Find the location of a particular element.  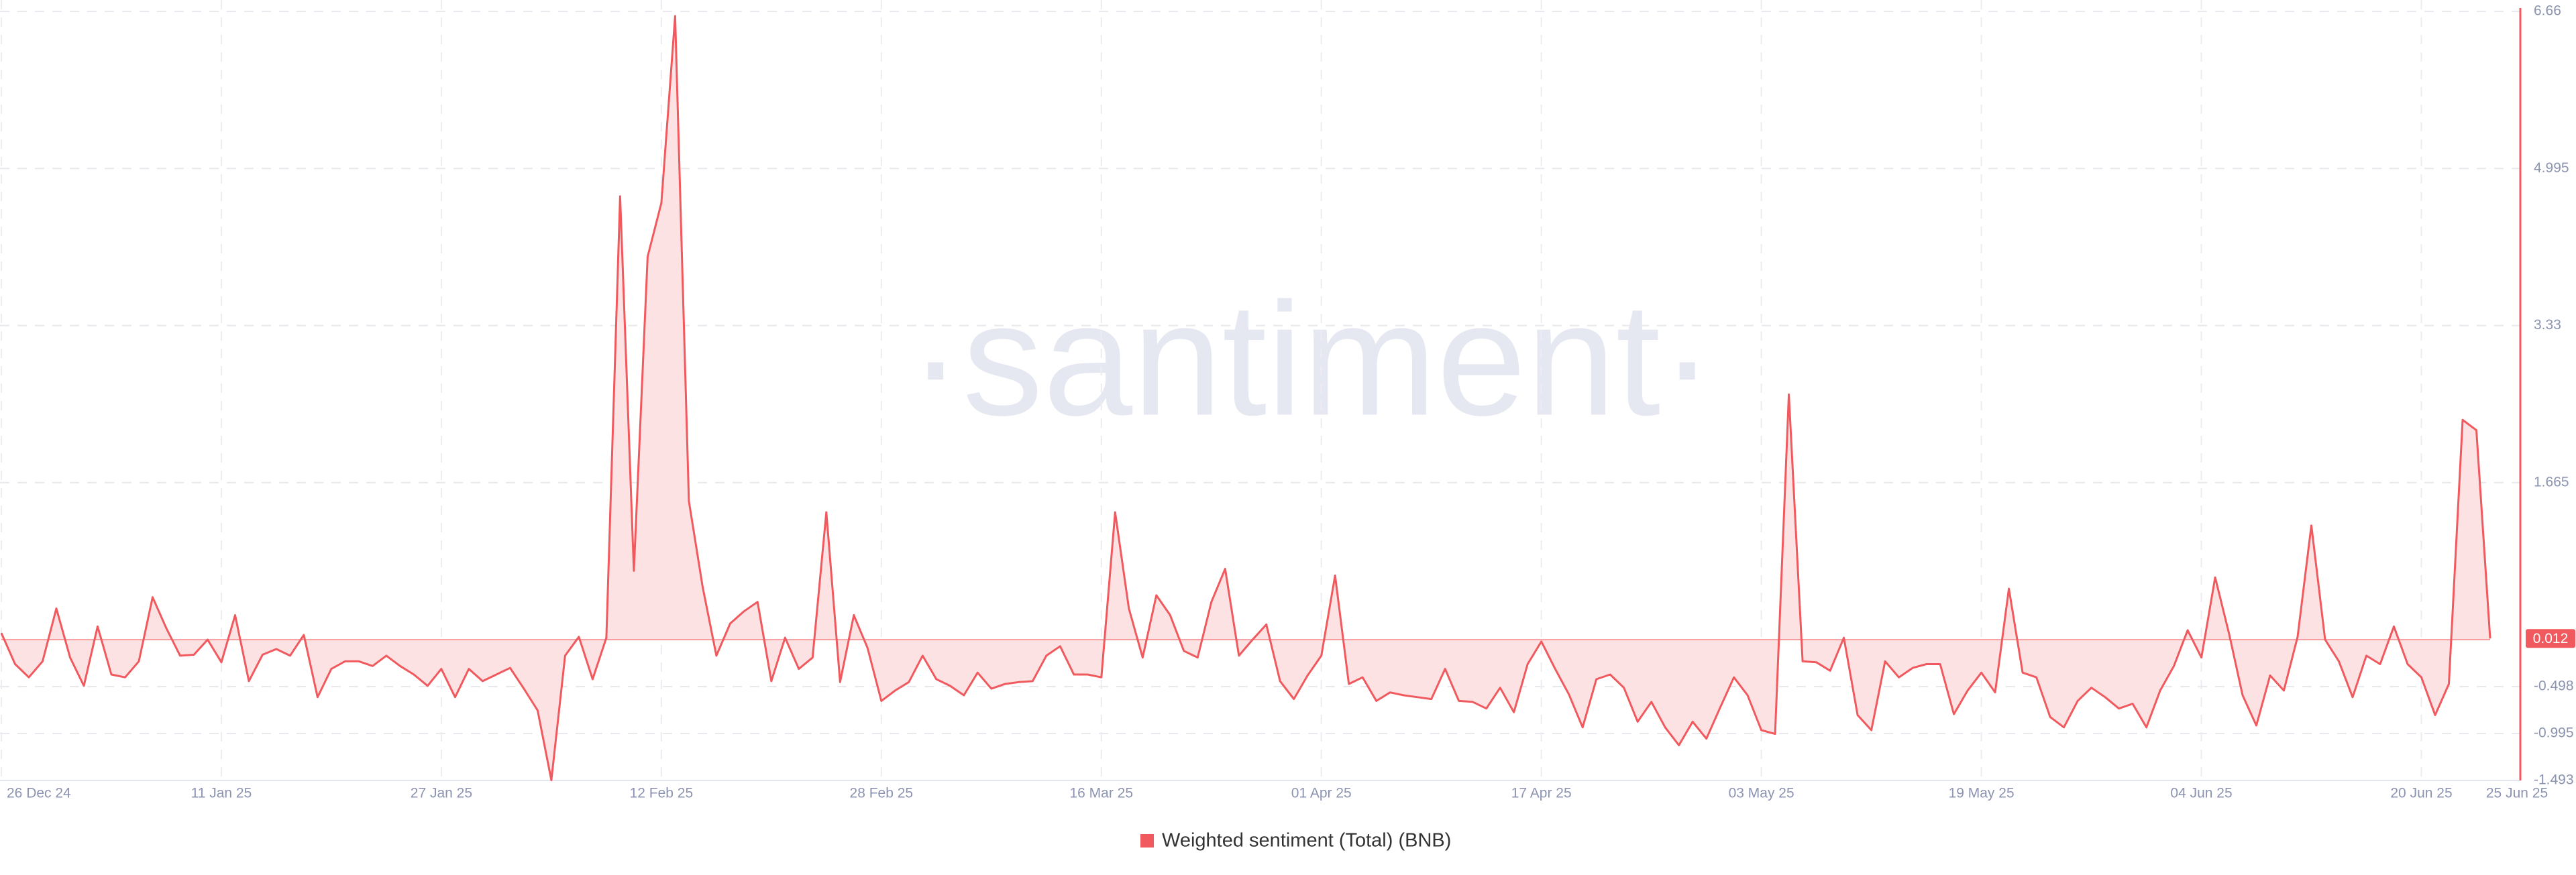

last-value-badge is located at coordinates (2550, 638).